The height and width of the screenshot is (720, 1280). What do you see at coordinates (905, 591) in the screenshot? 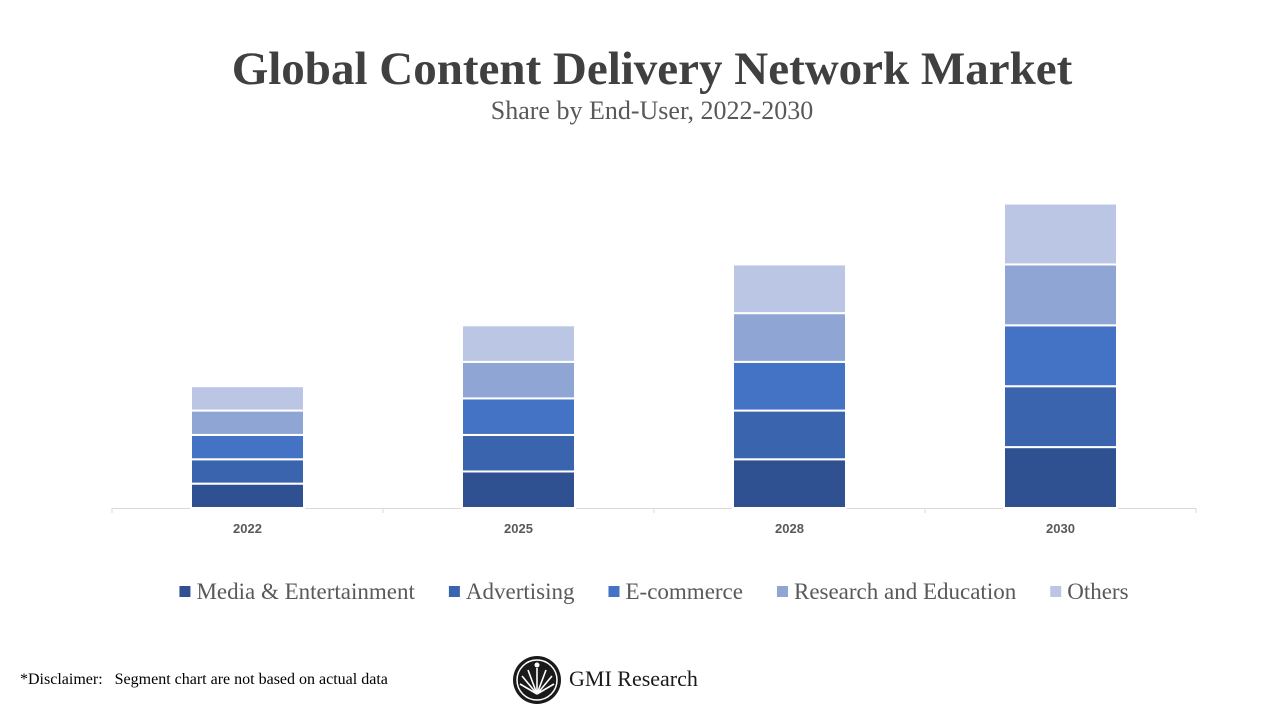
I see `legend-label: Research and Education` at bounding box center [905, 591].